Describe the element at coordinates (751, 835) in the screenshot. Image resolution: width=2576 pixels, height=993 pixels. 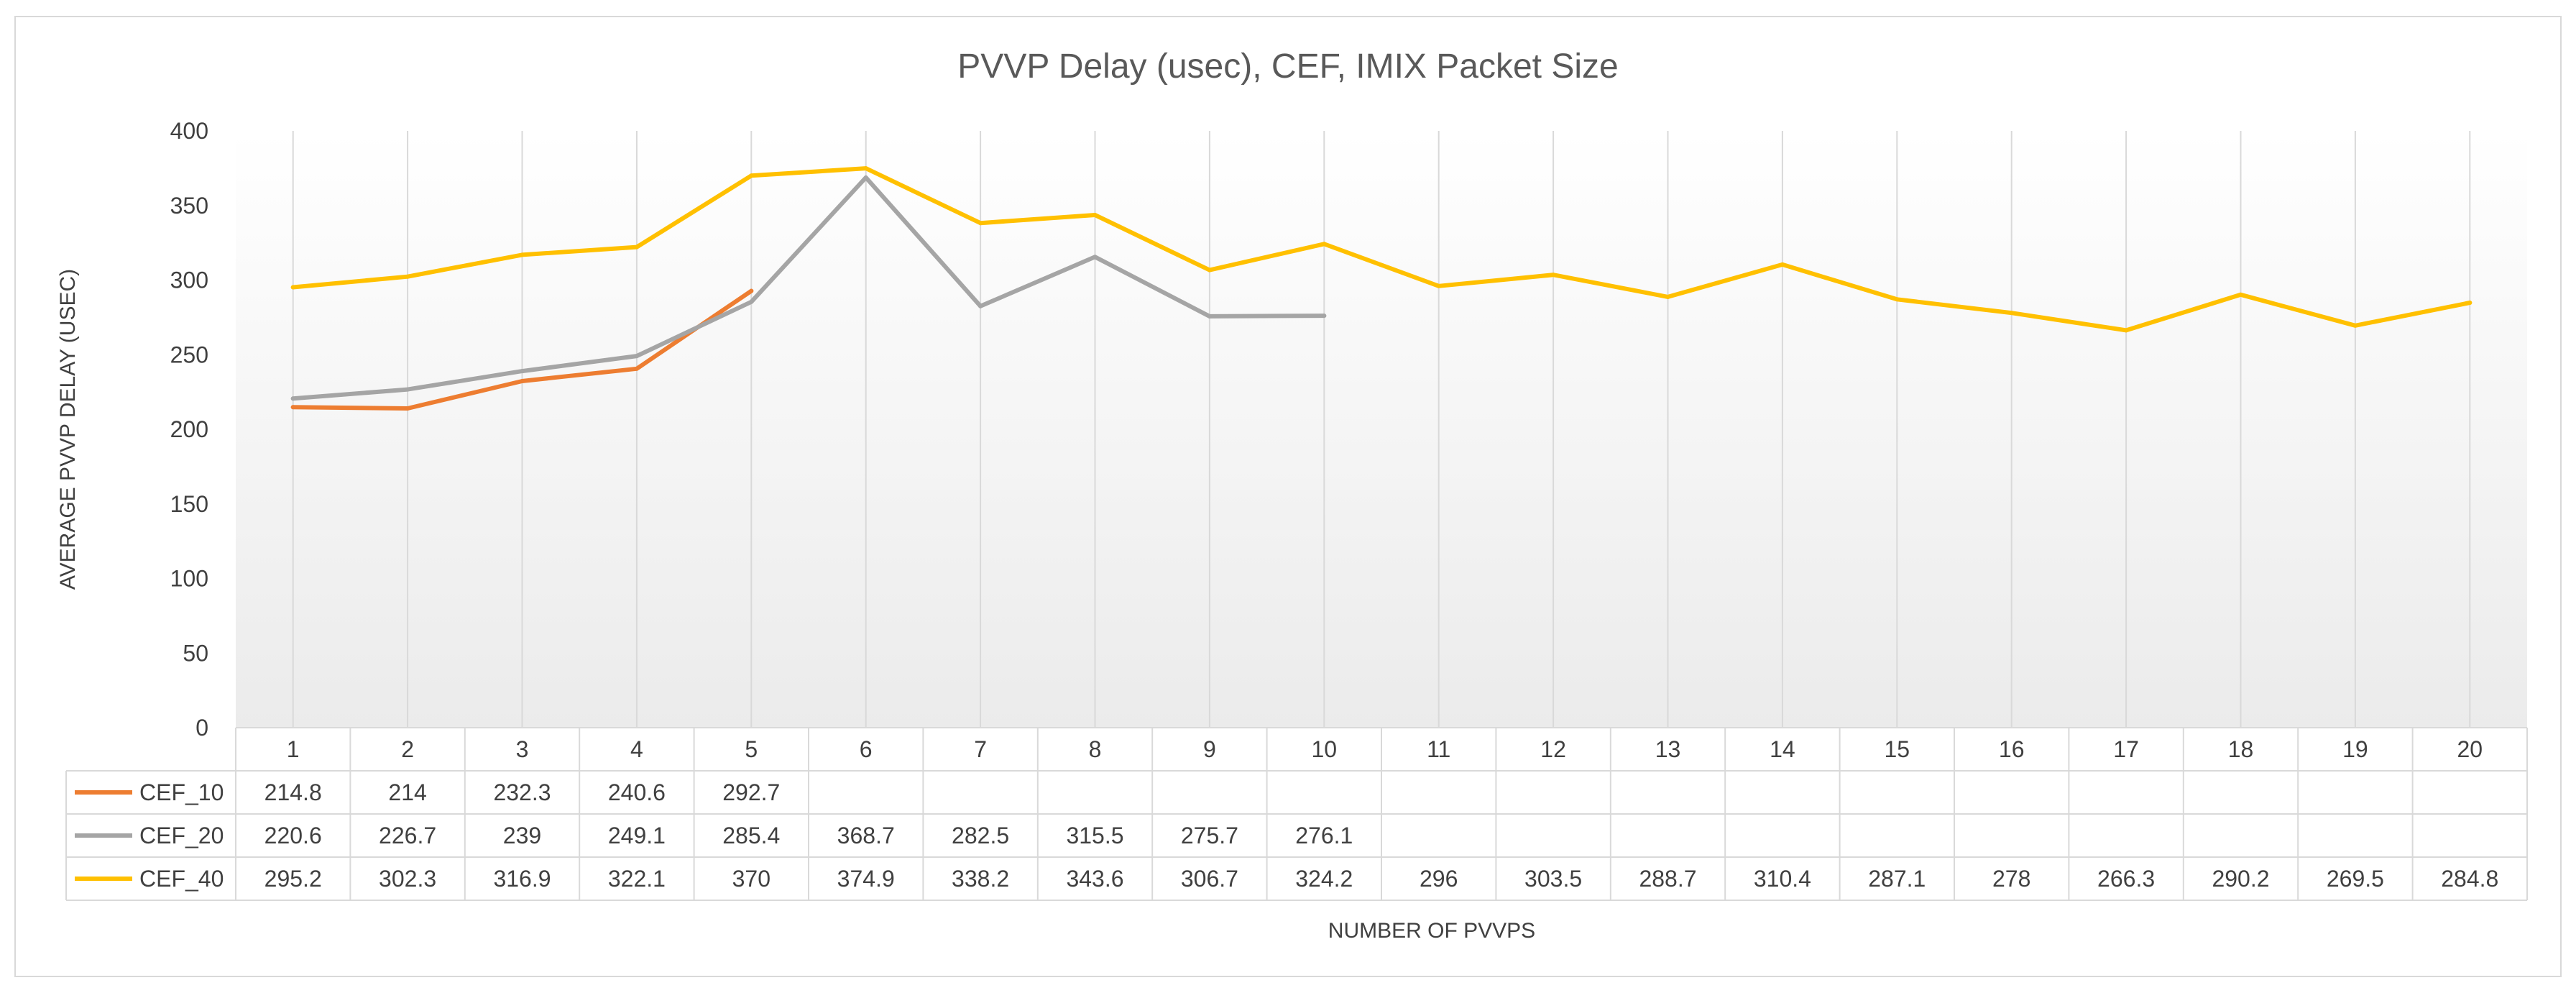
I see `table-cell: 285.4` at that location.